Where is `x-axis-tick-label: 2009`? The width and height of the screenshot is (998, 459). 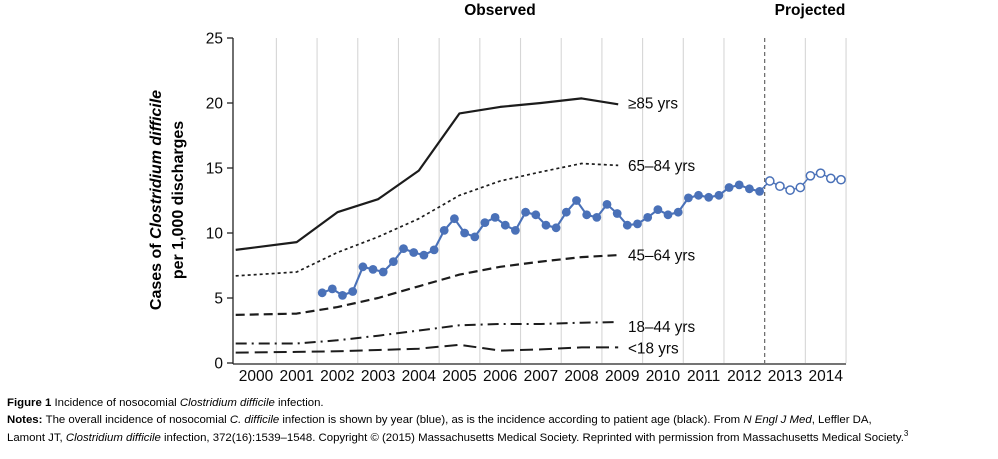
x-axis-tick-label: 2009 is located at coordinates (622, 376).